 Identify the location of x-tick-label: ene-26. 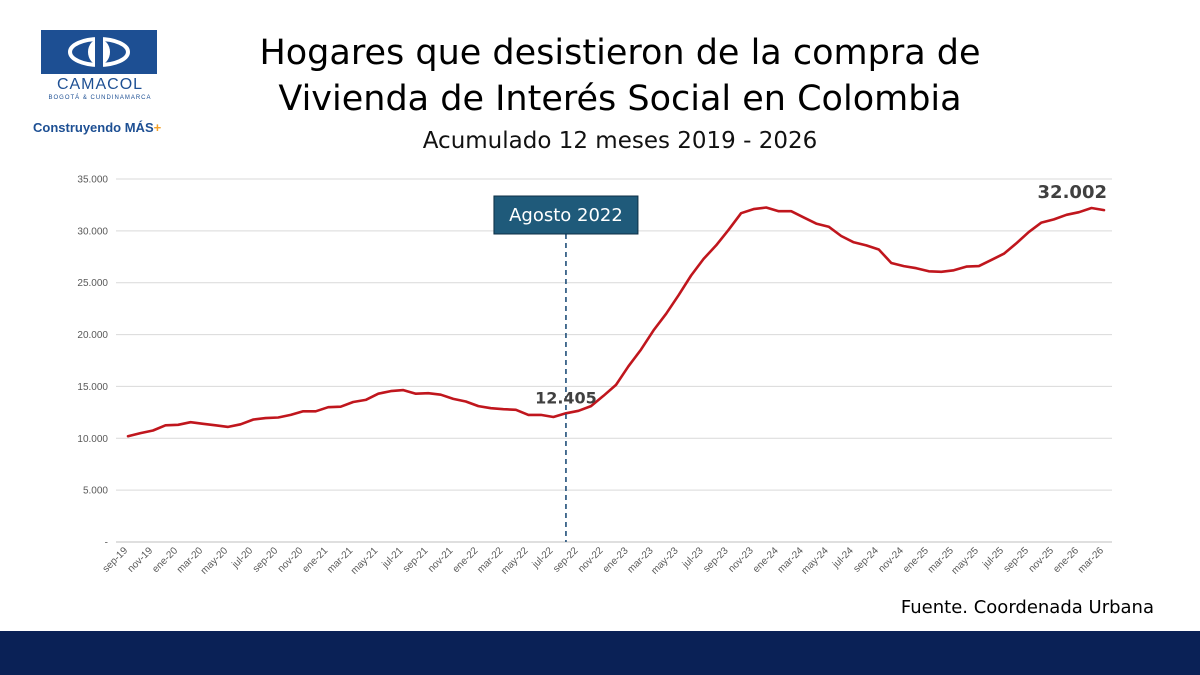
(1066, 560).